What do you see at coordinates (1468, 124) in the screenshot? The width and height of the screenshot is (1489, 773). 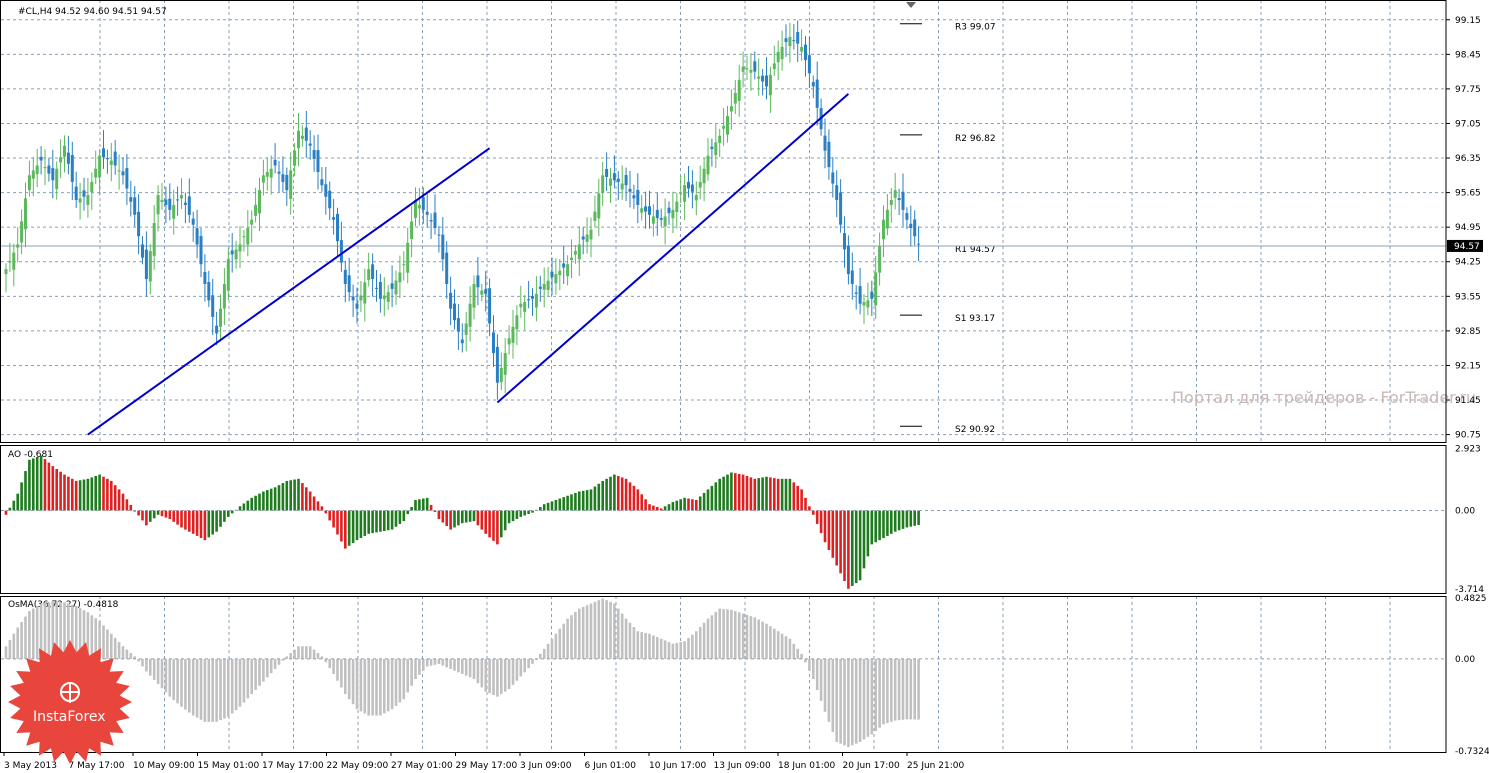 I see `price-tick-label: 97.05` at bounding box center [1468, 124].